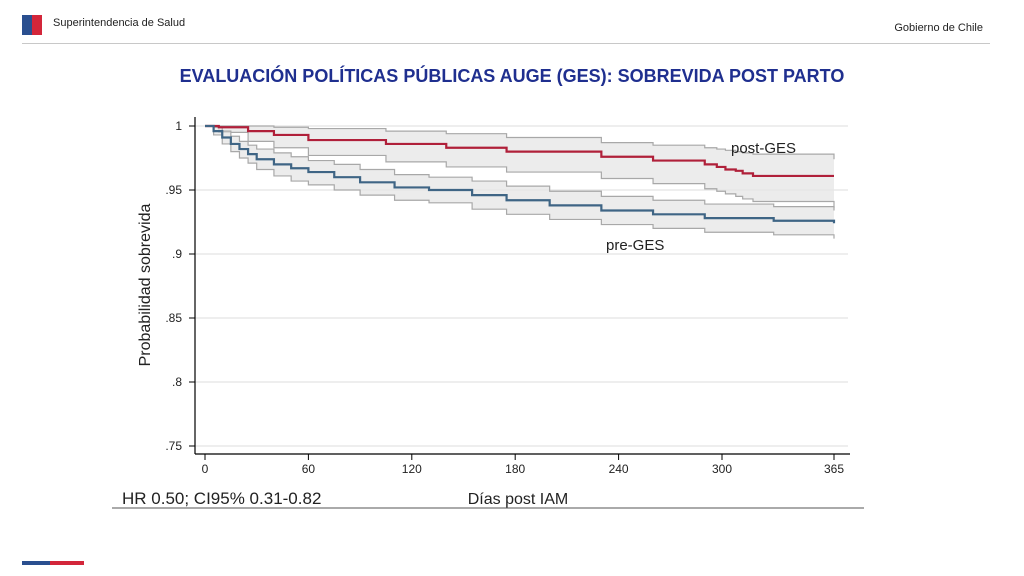 The image size is (1024, 576). I want to click on flag-blue-block, so click(27, 25).